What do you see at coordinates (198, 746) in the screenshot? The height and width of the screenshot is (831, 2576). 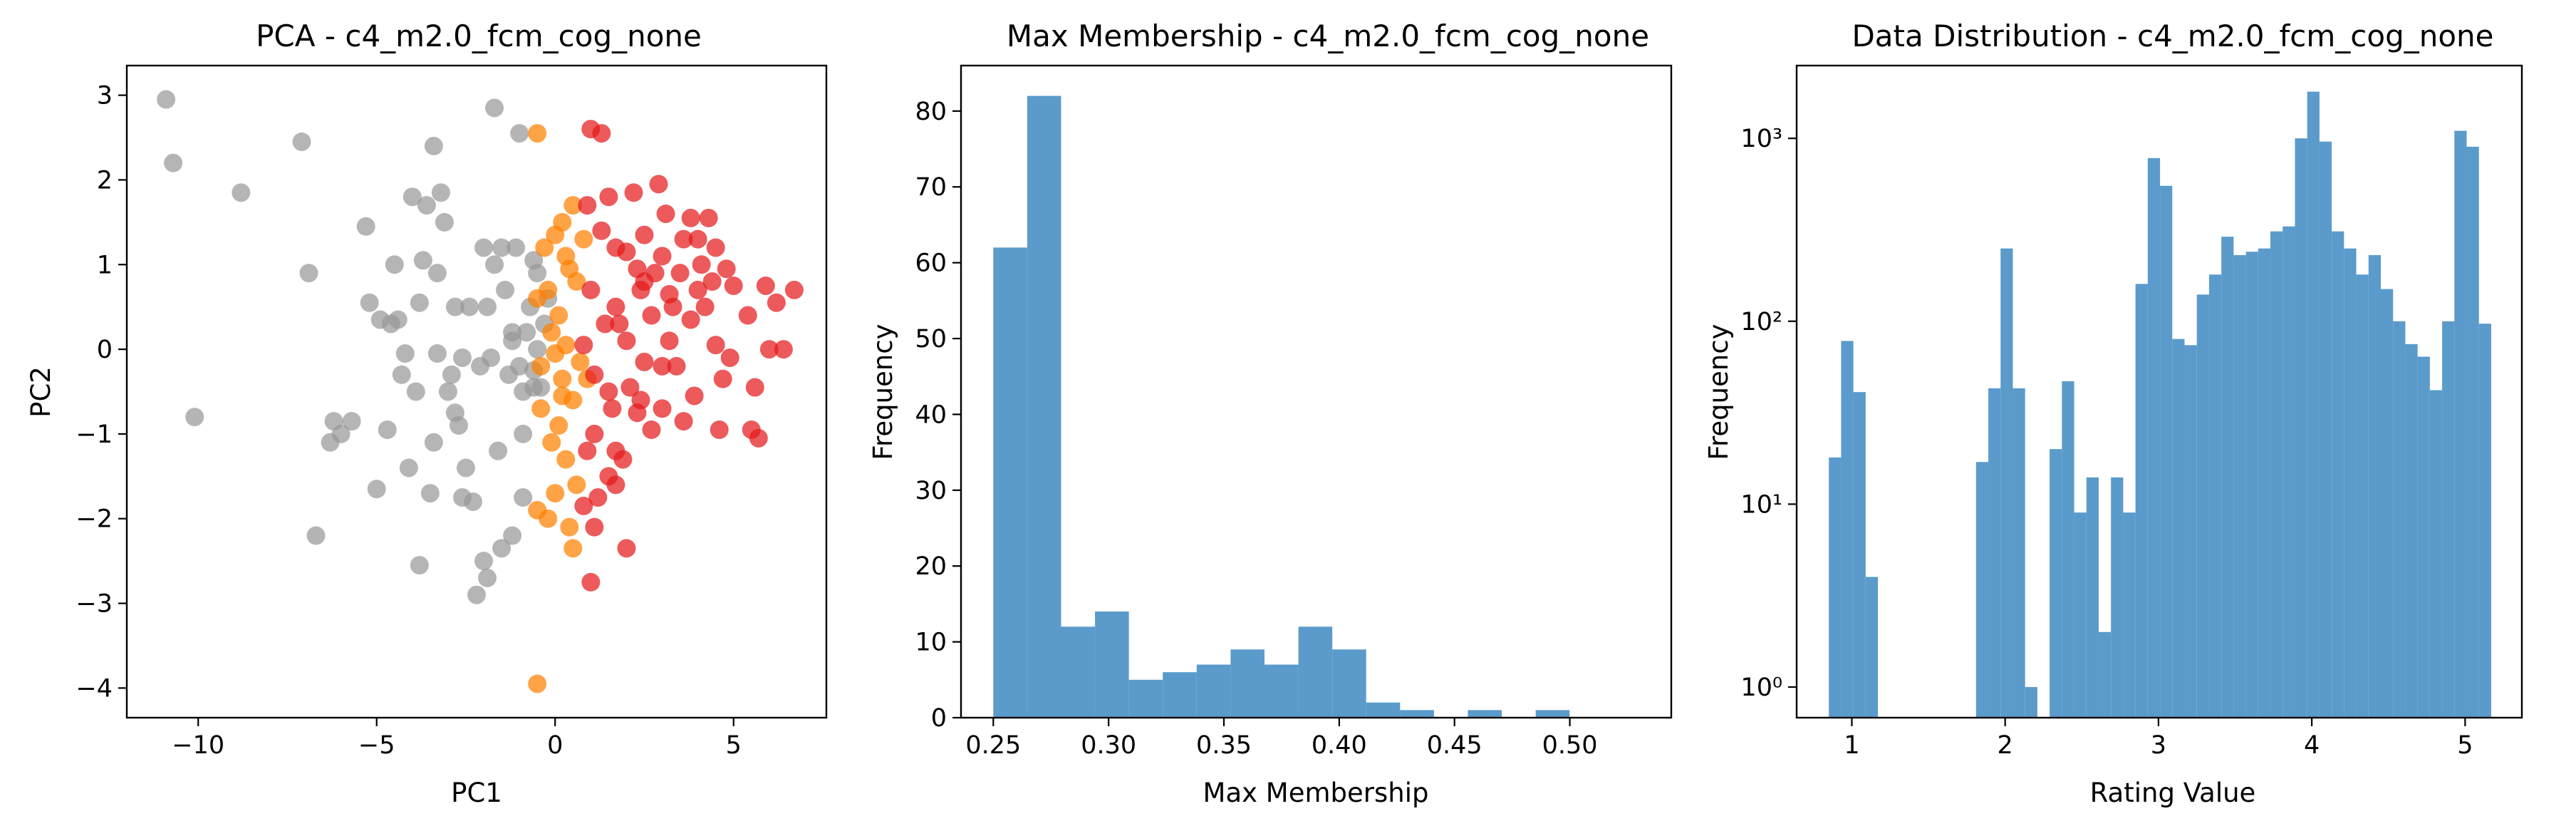 I see `pca-x-tick-label: −10` at bounding box center [198, 746].